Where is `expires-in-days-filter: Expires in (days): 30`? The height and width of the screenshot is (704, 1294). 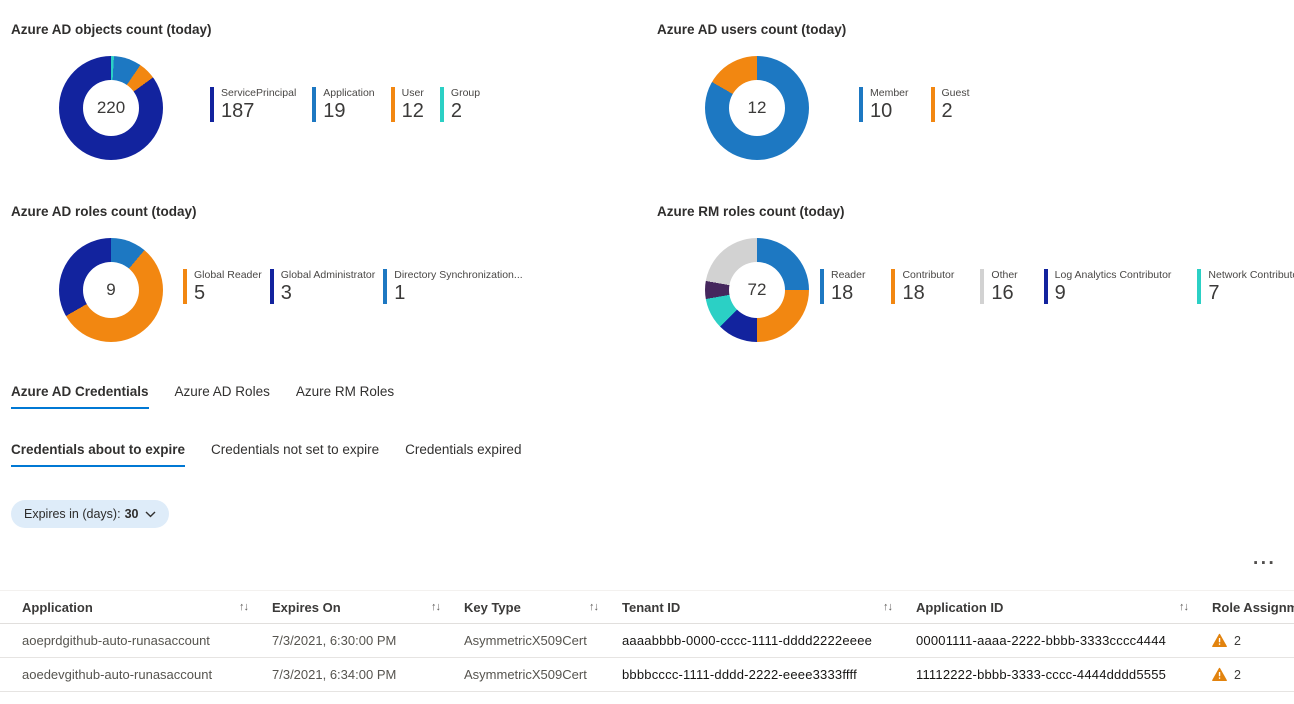
expires-in-days-filter: Expires in (days): 30 is located at coordinates (90, 514).